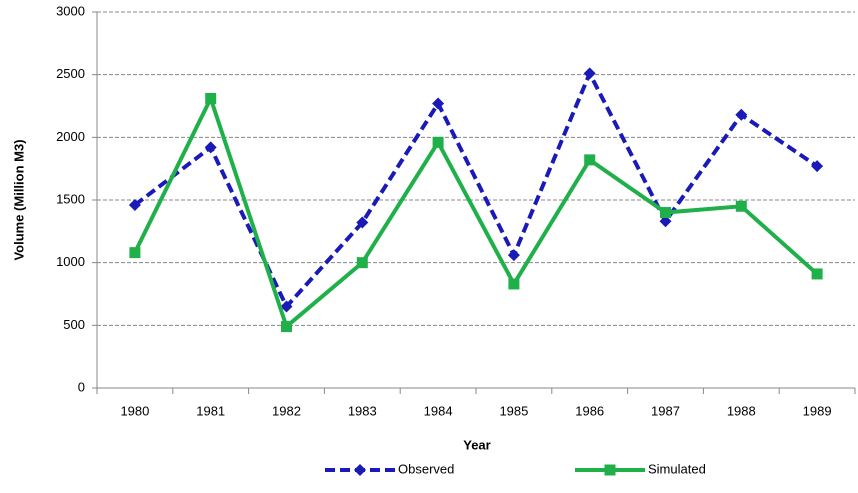 The height and width of the screenshot is (493, 858). Describe the element at coordinates (70, 198) in the screenshot. I see `y-tick-label: 1500` at that location.